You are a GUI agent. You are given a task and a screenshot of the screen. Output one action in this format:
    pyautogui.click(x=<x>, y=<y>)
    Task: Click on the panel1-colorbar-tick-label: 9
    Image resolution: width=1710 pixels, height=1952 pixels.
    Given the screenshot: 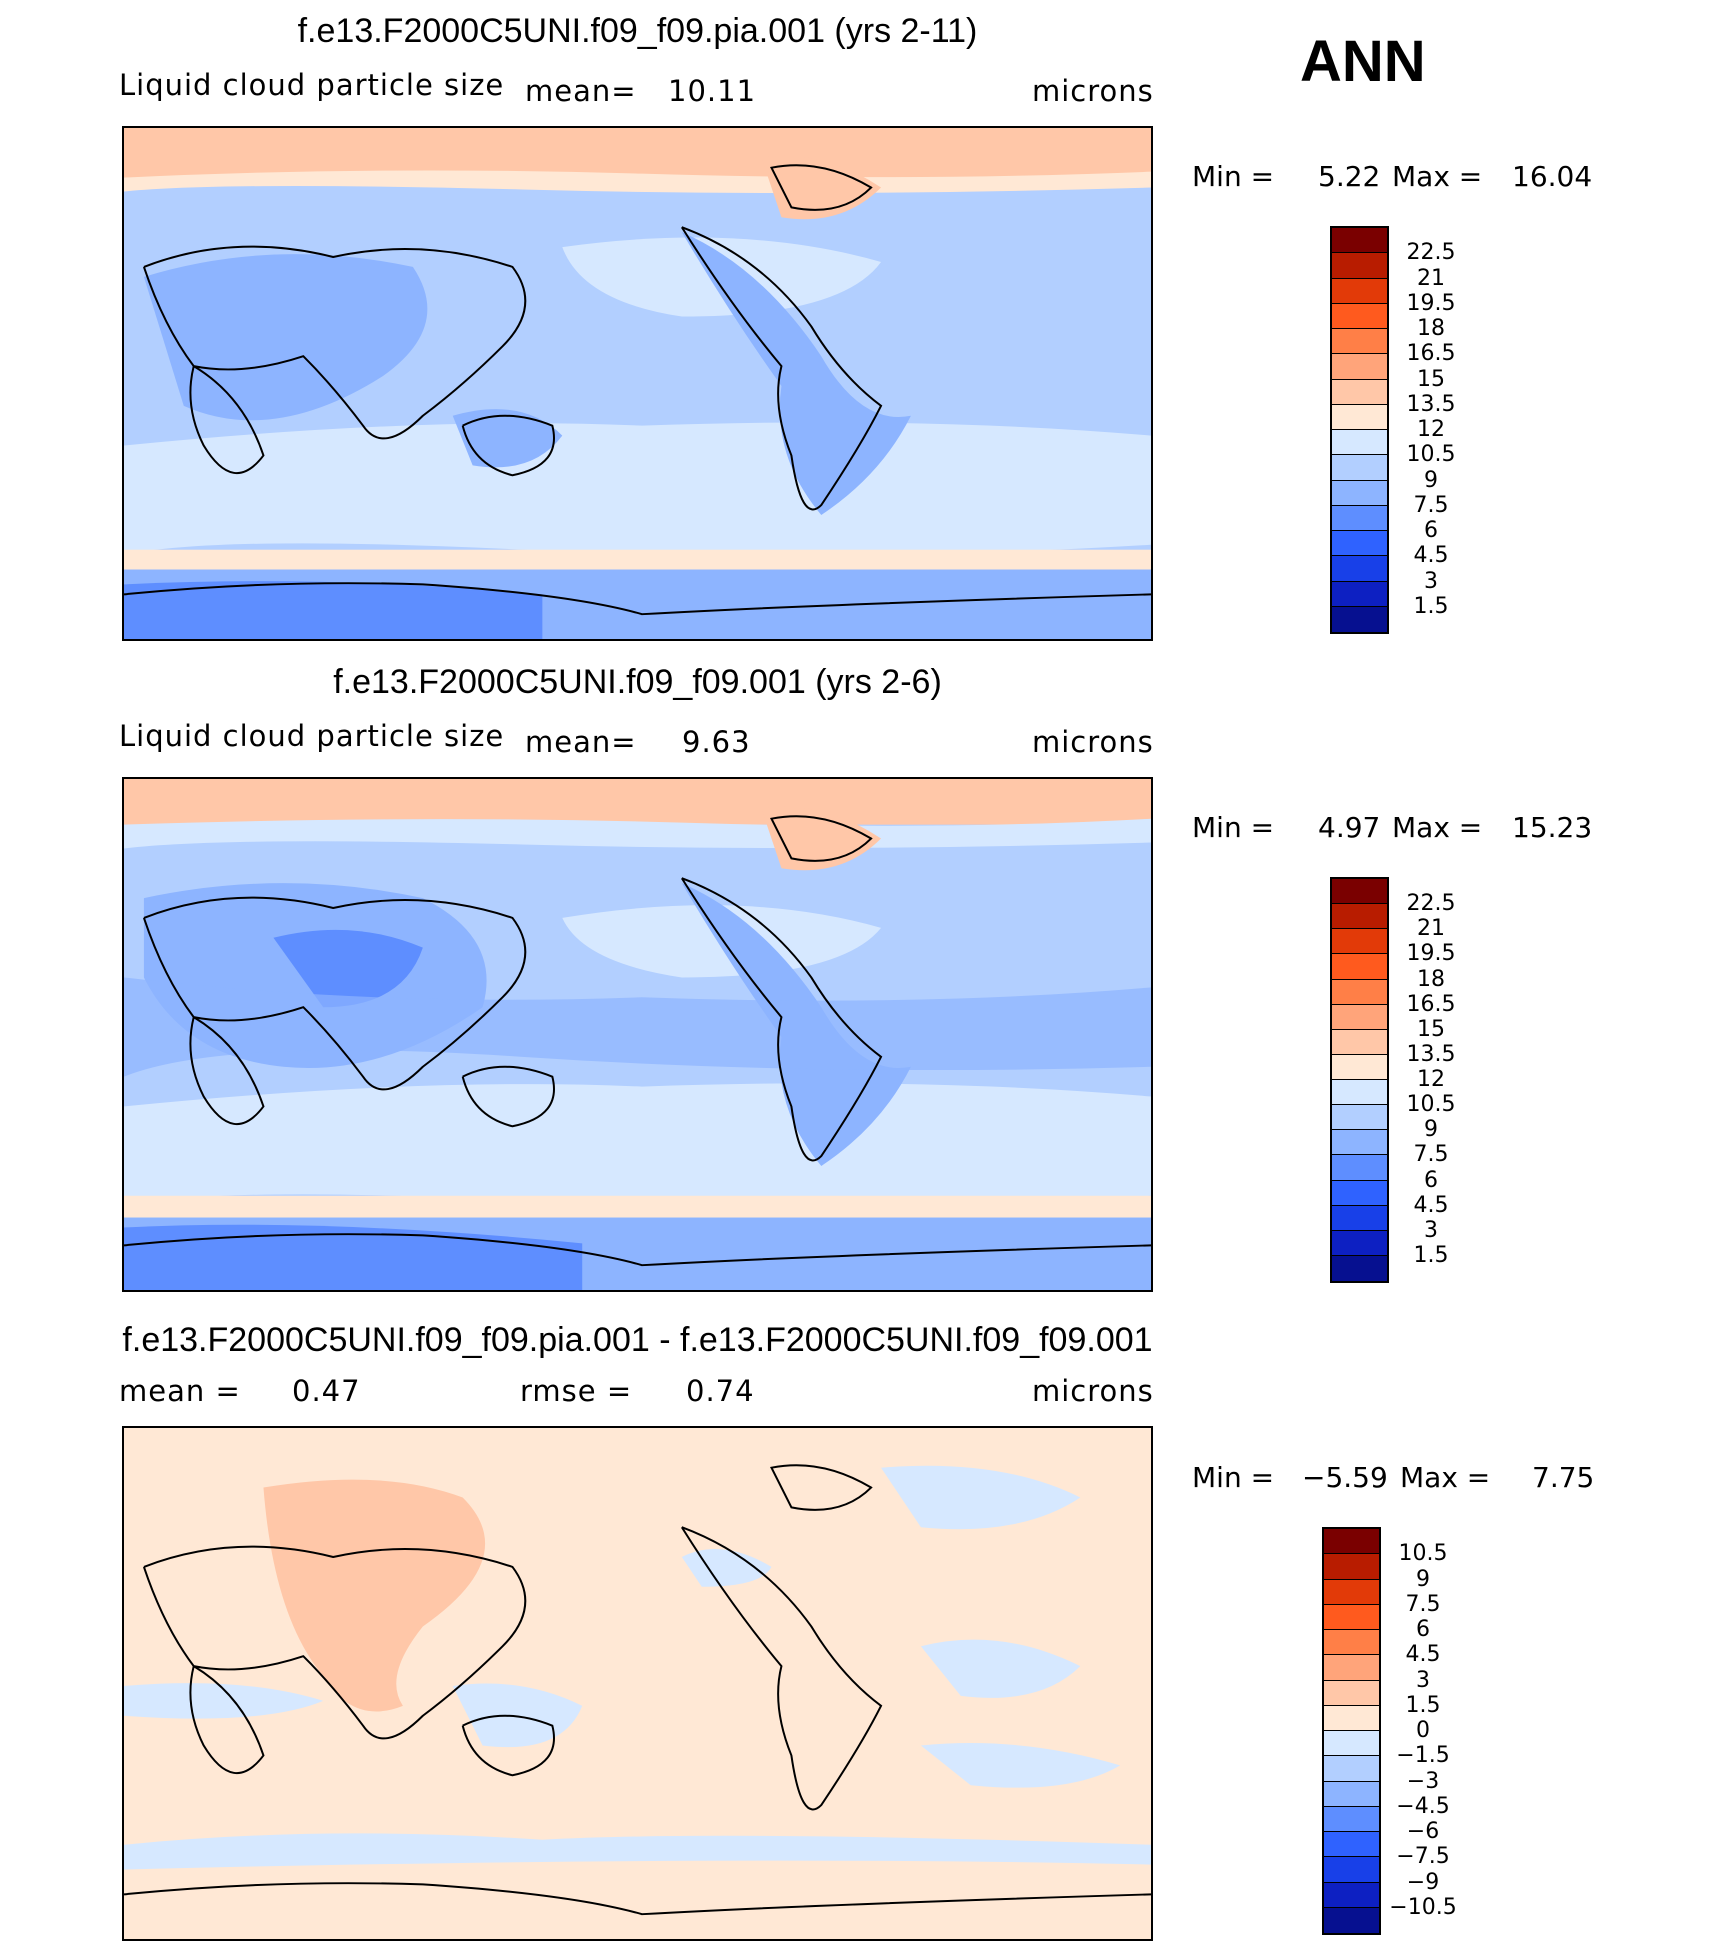 What is the action you would take?
    pyautogui.click(x=1431, y=480)
    